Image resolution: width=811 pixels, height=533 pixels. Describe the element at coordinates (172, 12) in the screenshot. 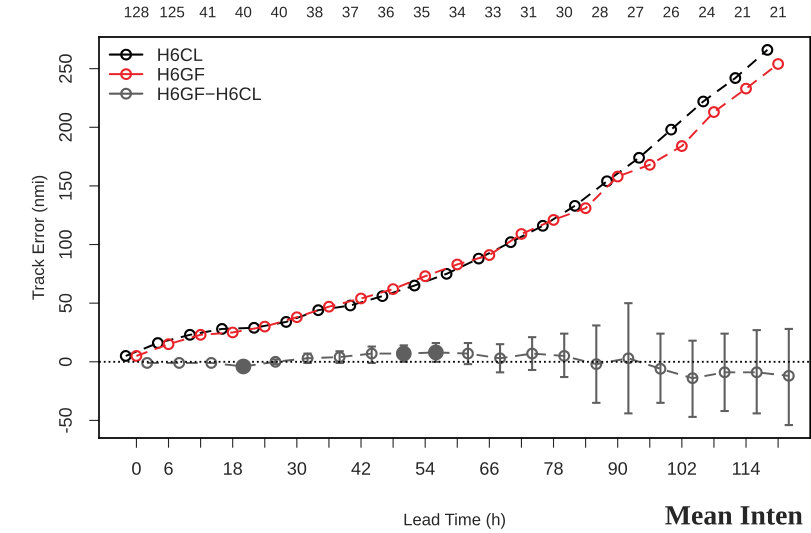

I see `text: 125` at that location.